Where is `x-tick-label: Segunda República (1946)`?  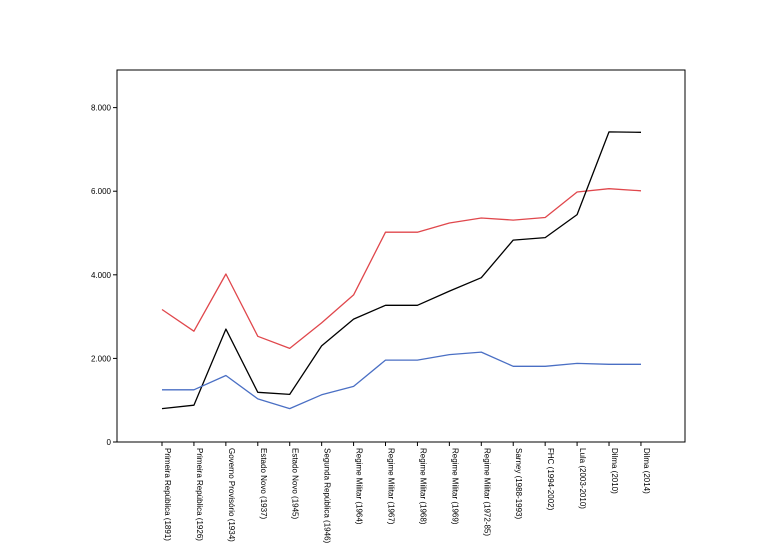
x-tick-label: Segunda República (1946) is located at coordinates (327, 496).